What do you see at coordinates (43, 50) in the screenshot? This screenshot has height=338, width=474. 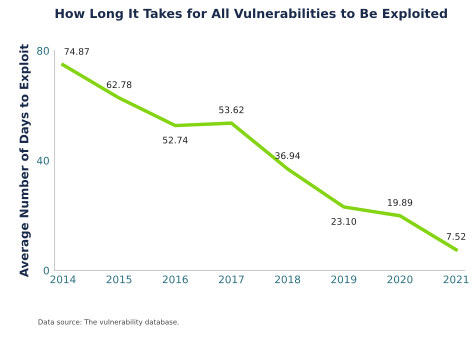 I see `y-tick-label: 80` at bounding box center [43, 50].